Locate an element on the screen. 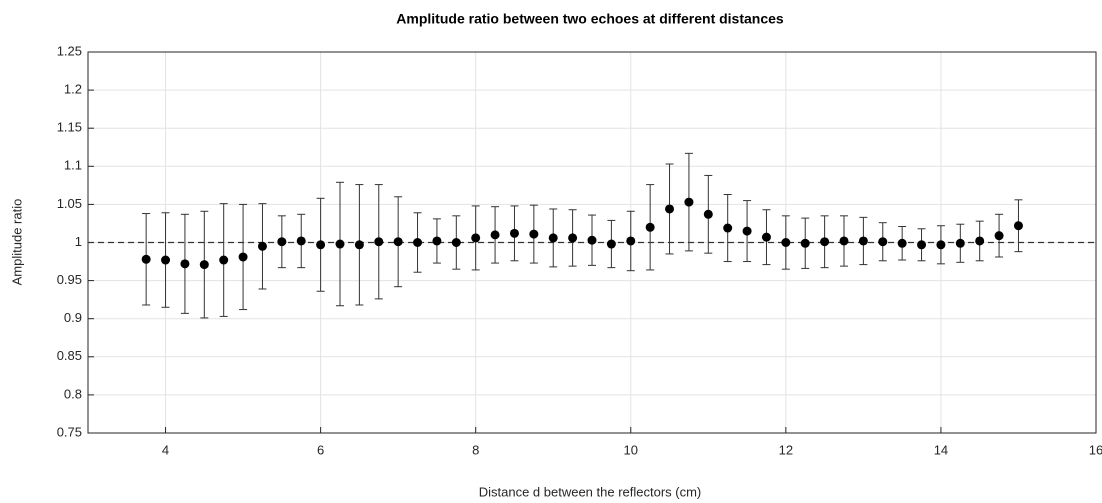  y-tick-label: 0.85 is located at coordinates (69, 355).